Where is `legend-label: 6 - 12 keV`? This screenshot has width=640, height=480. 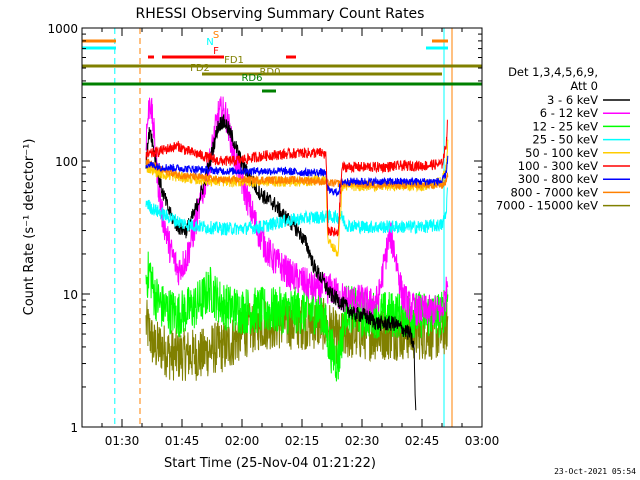
legend-label: 6 - 12 keV is located at coordinates (569, 113).